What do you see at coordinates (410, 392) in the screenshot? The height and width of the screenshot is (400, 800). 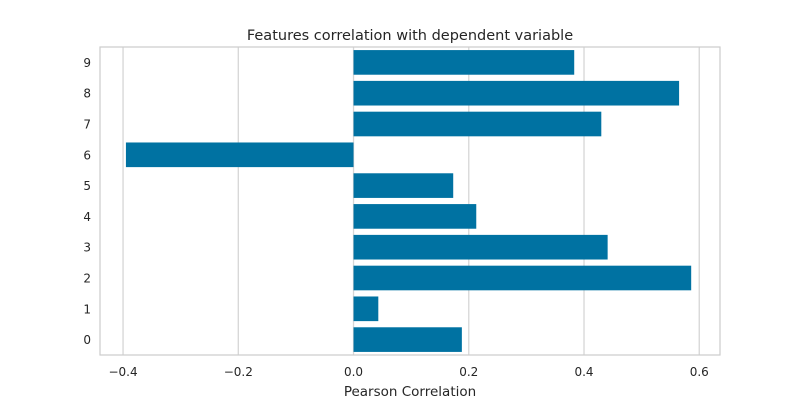 I see `x-axis-label: Pearson Correlation` at bounding box center [410, 392].